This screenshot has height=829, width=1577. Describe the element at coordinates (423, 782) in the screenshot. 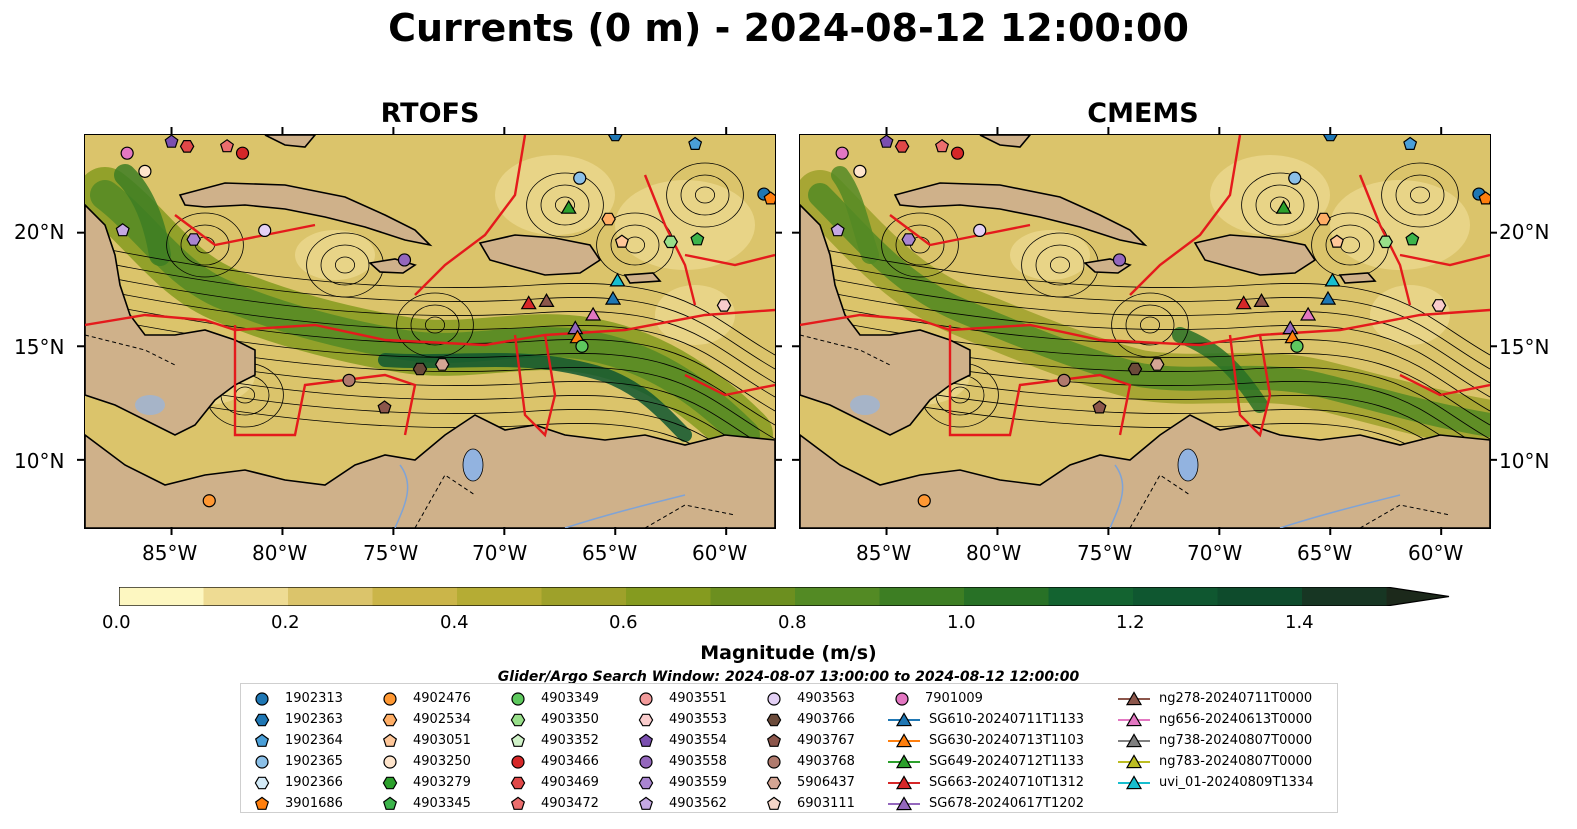

I see `legend-entry: 4903279` at that location.